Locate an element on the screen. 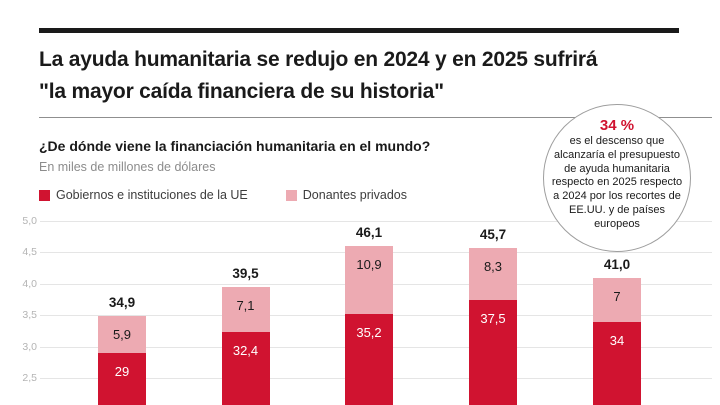 This screenshot has height=405, width=720. y-tick-label: 3,0 is located at coordinates (29, 347).